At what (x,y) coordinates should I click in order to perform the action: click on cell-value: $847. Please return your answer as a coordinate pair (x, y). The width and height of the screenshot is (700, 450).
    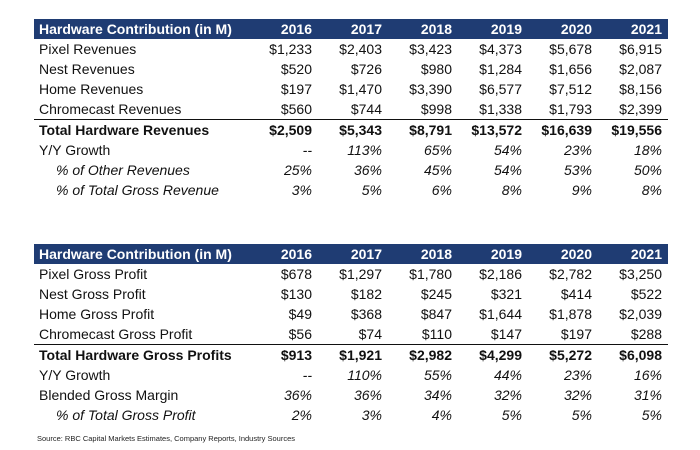
    Looking at the image, I should click on (436, 314).